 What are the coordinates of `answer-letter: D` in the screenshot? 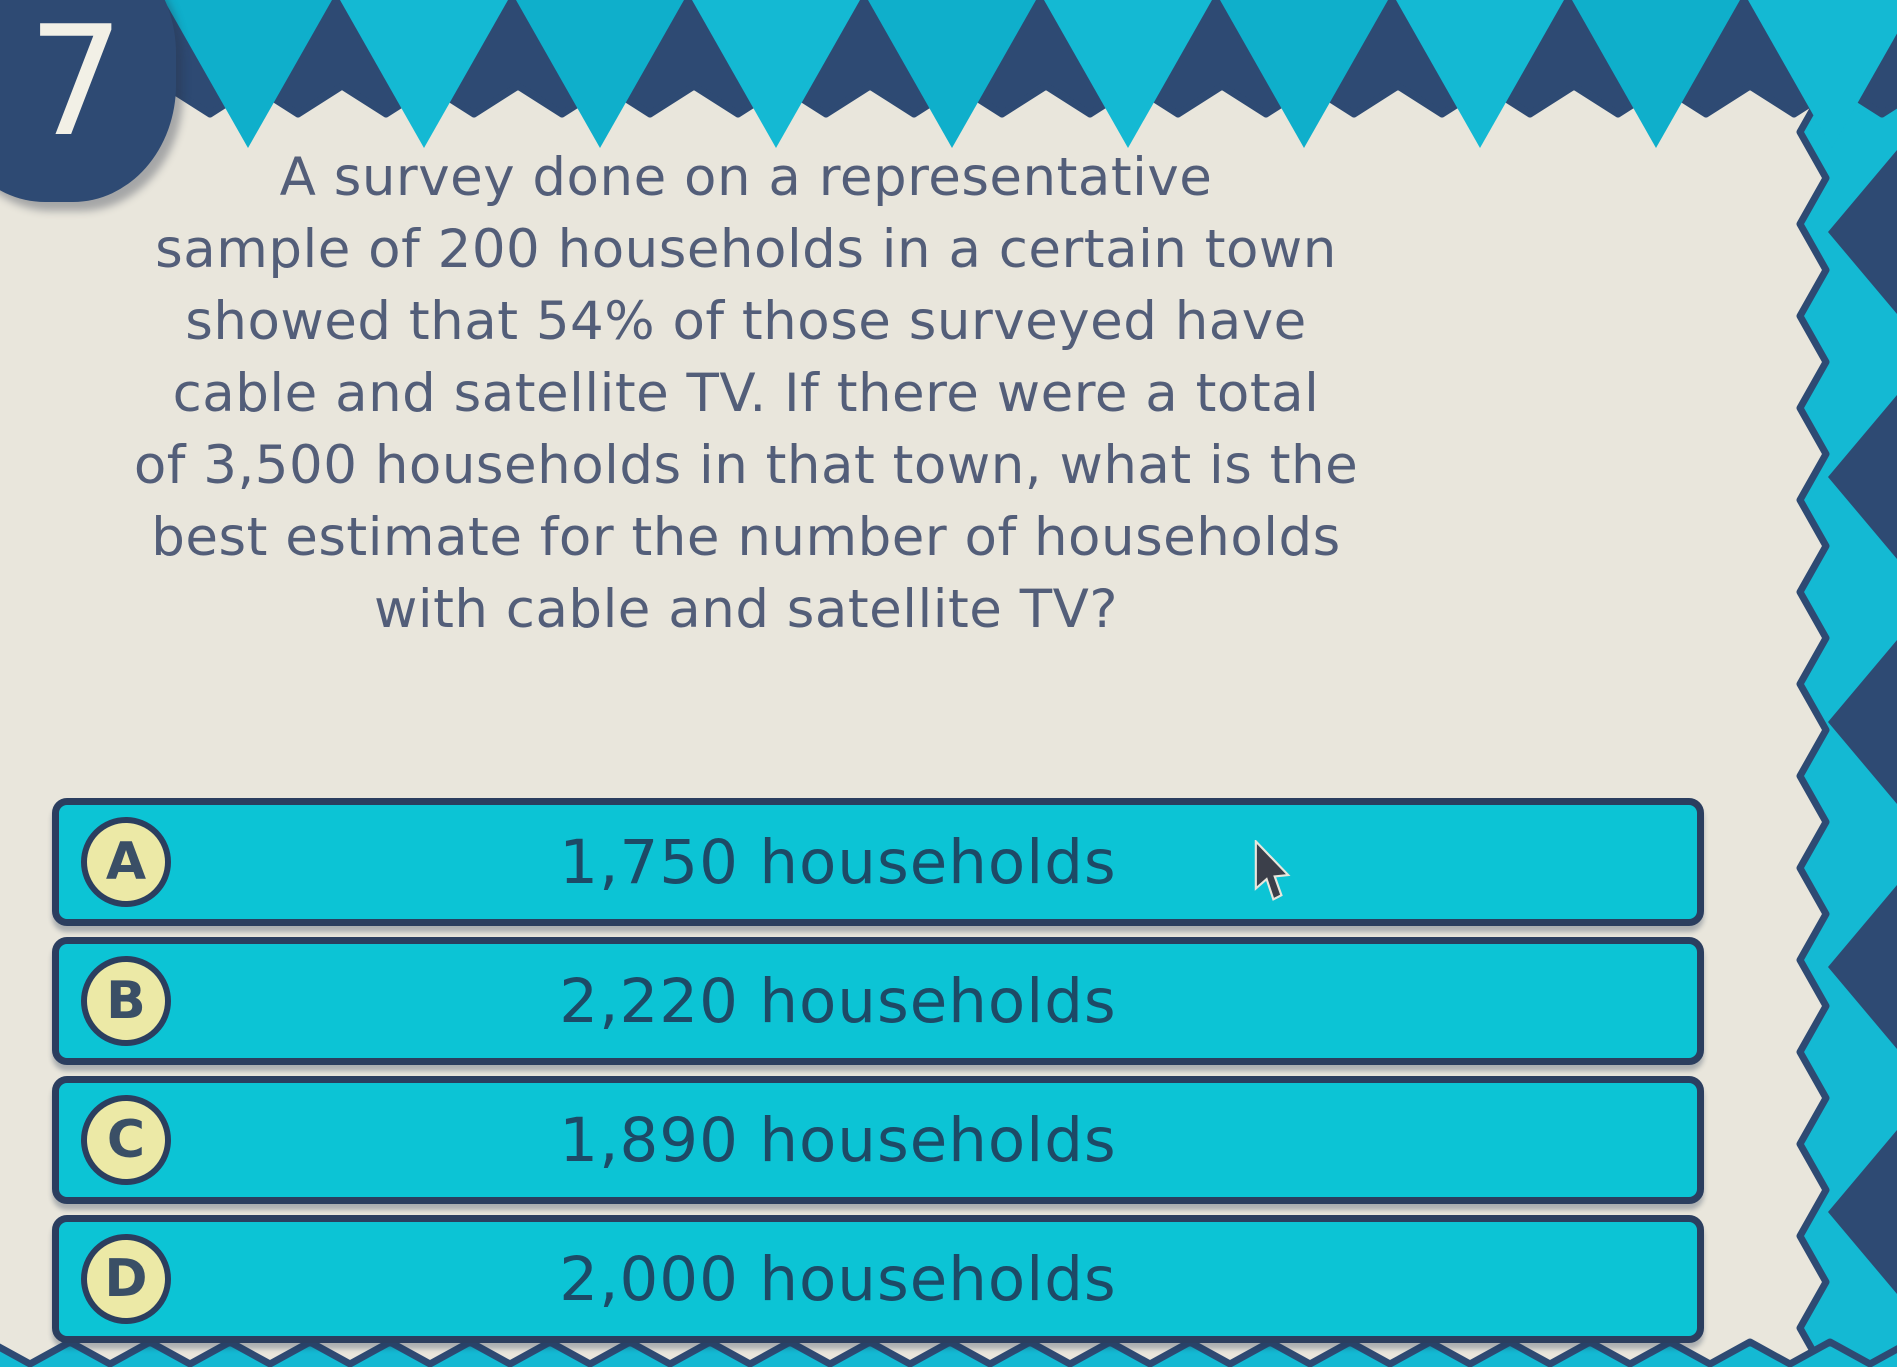 It's located at (126, 1279).